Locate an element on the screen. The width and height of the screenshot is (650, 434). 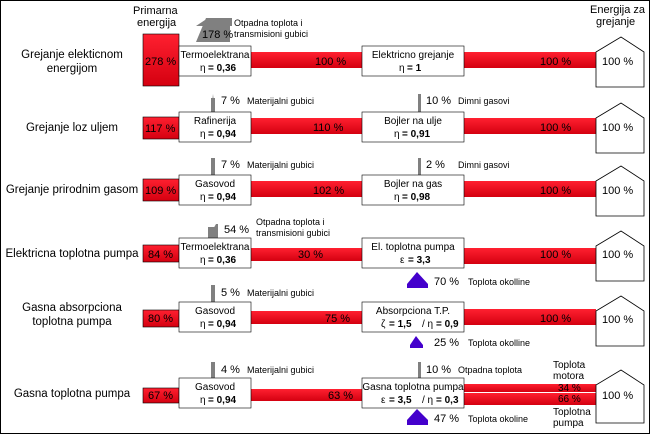
primary-percent: 84 % is located at coordinates (160, 255).